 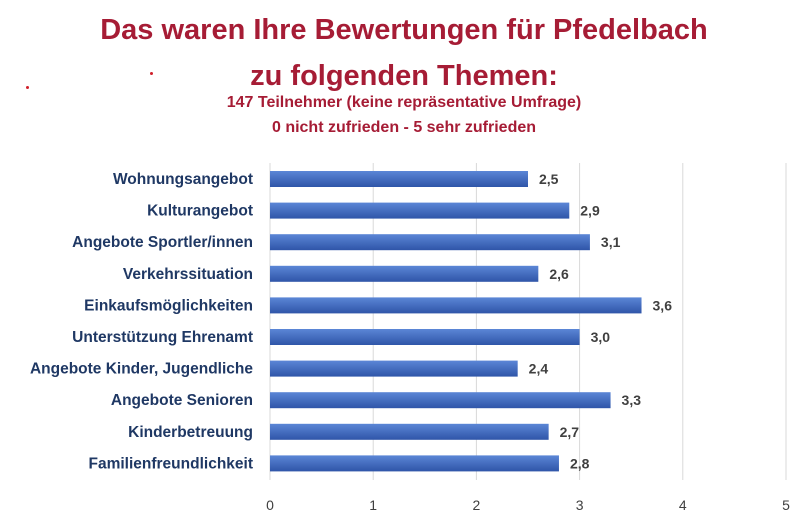 What do you see at coordinates (188, 274) in the screenshot?
I see `category-label: Verkehrssituation` at bounding box center [188, 274].